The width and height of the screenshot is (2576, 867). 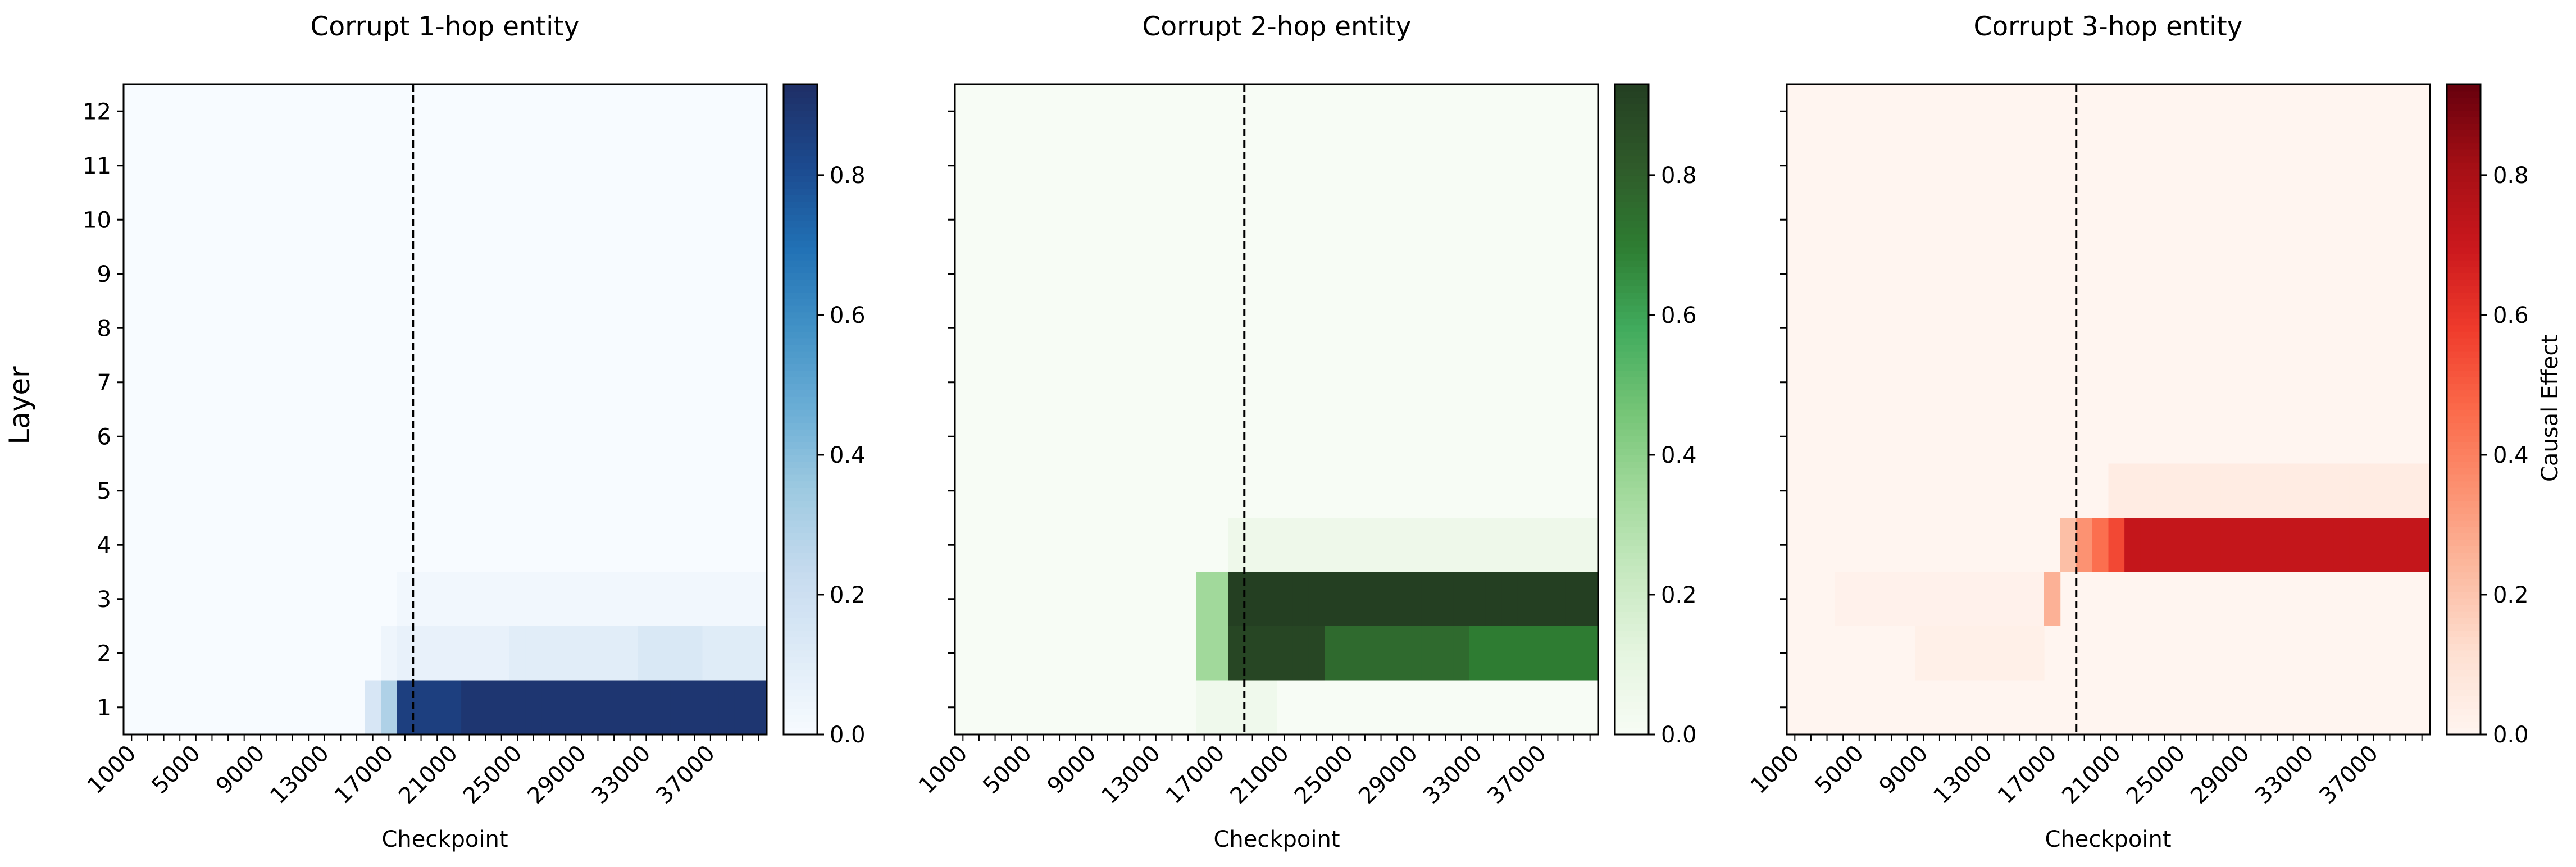 What do you see at coordinates (1679, 176) in the screenshot?
I see `colorbar-tick-label: 0.8` at bounding box center [1679, 176].